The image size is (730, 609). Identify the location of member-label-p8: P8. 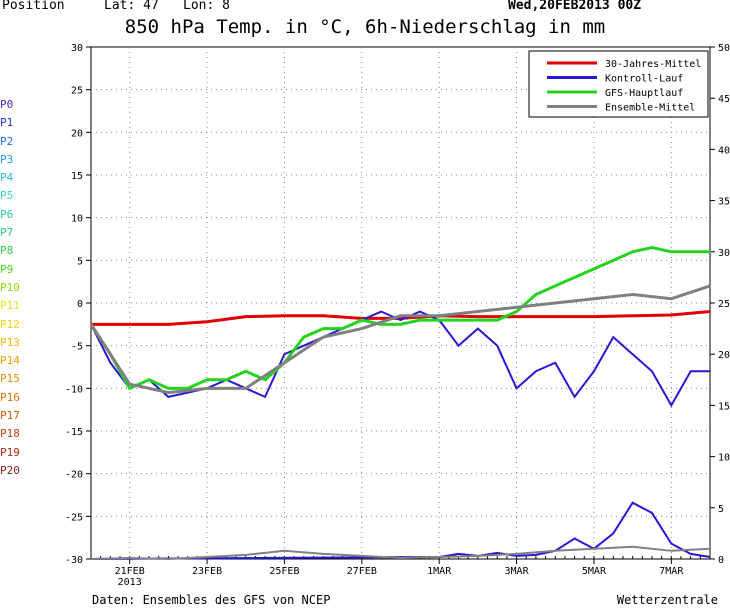
(7, 251).